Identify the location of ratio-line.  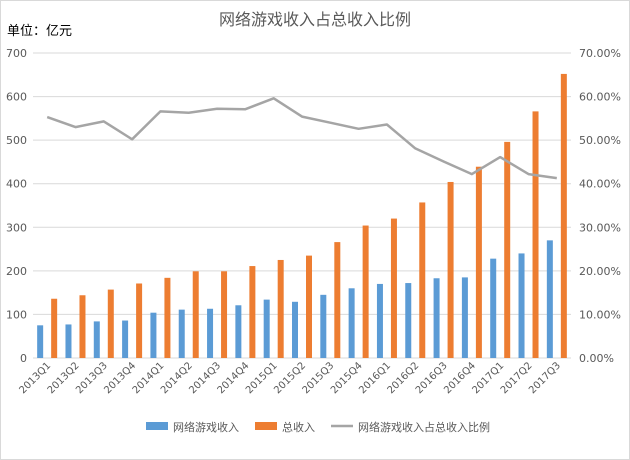
(301, 138).